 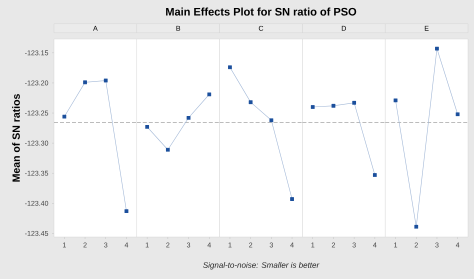 What do you see at coordinates (261, 12) in the screenshot?
I see `text: Main Effects Plot for SN ratio of PSO` at bounding box center [261, 12].